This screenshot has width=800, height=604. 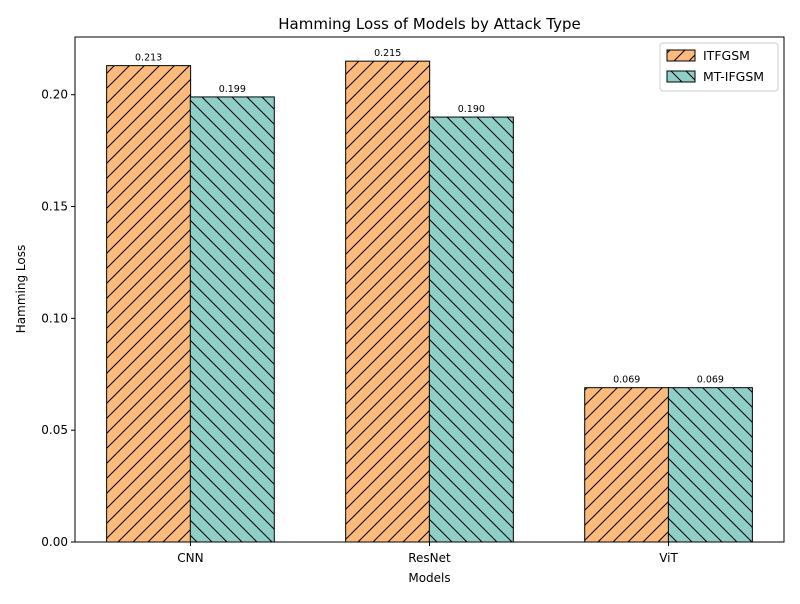 What do you see at coordinates (190, 558) in the screenshot?
I see `x-tick-label: CNN` at bounding box center [190, 558].